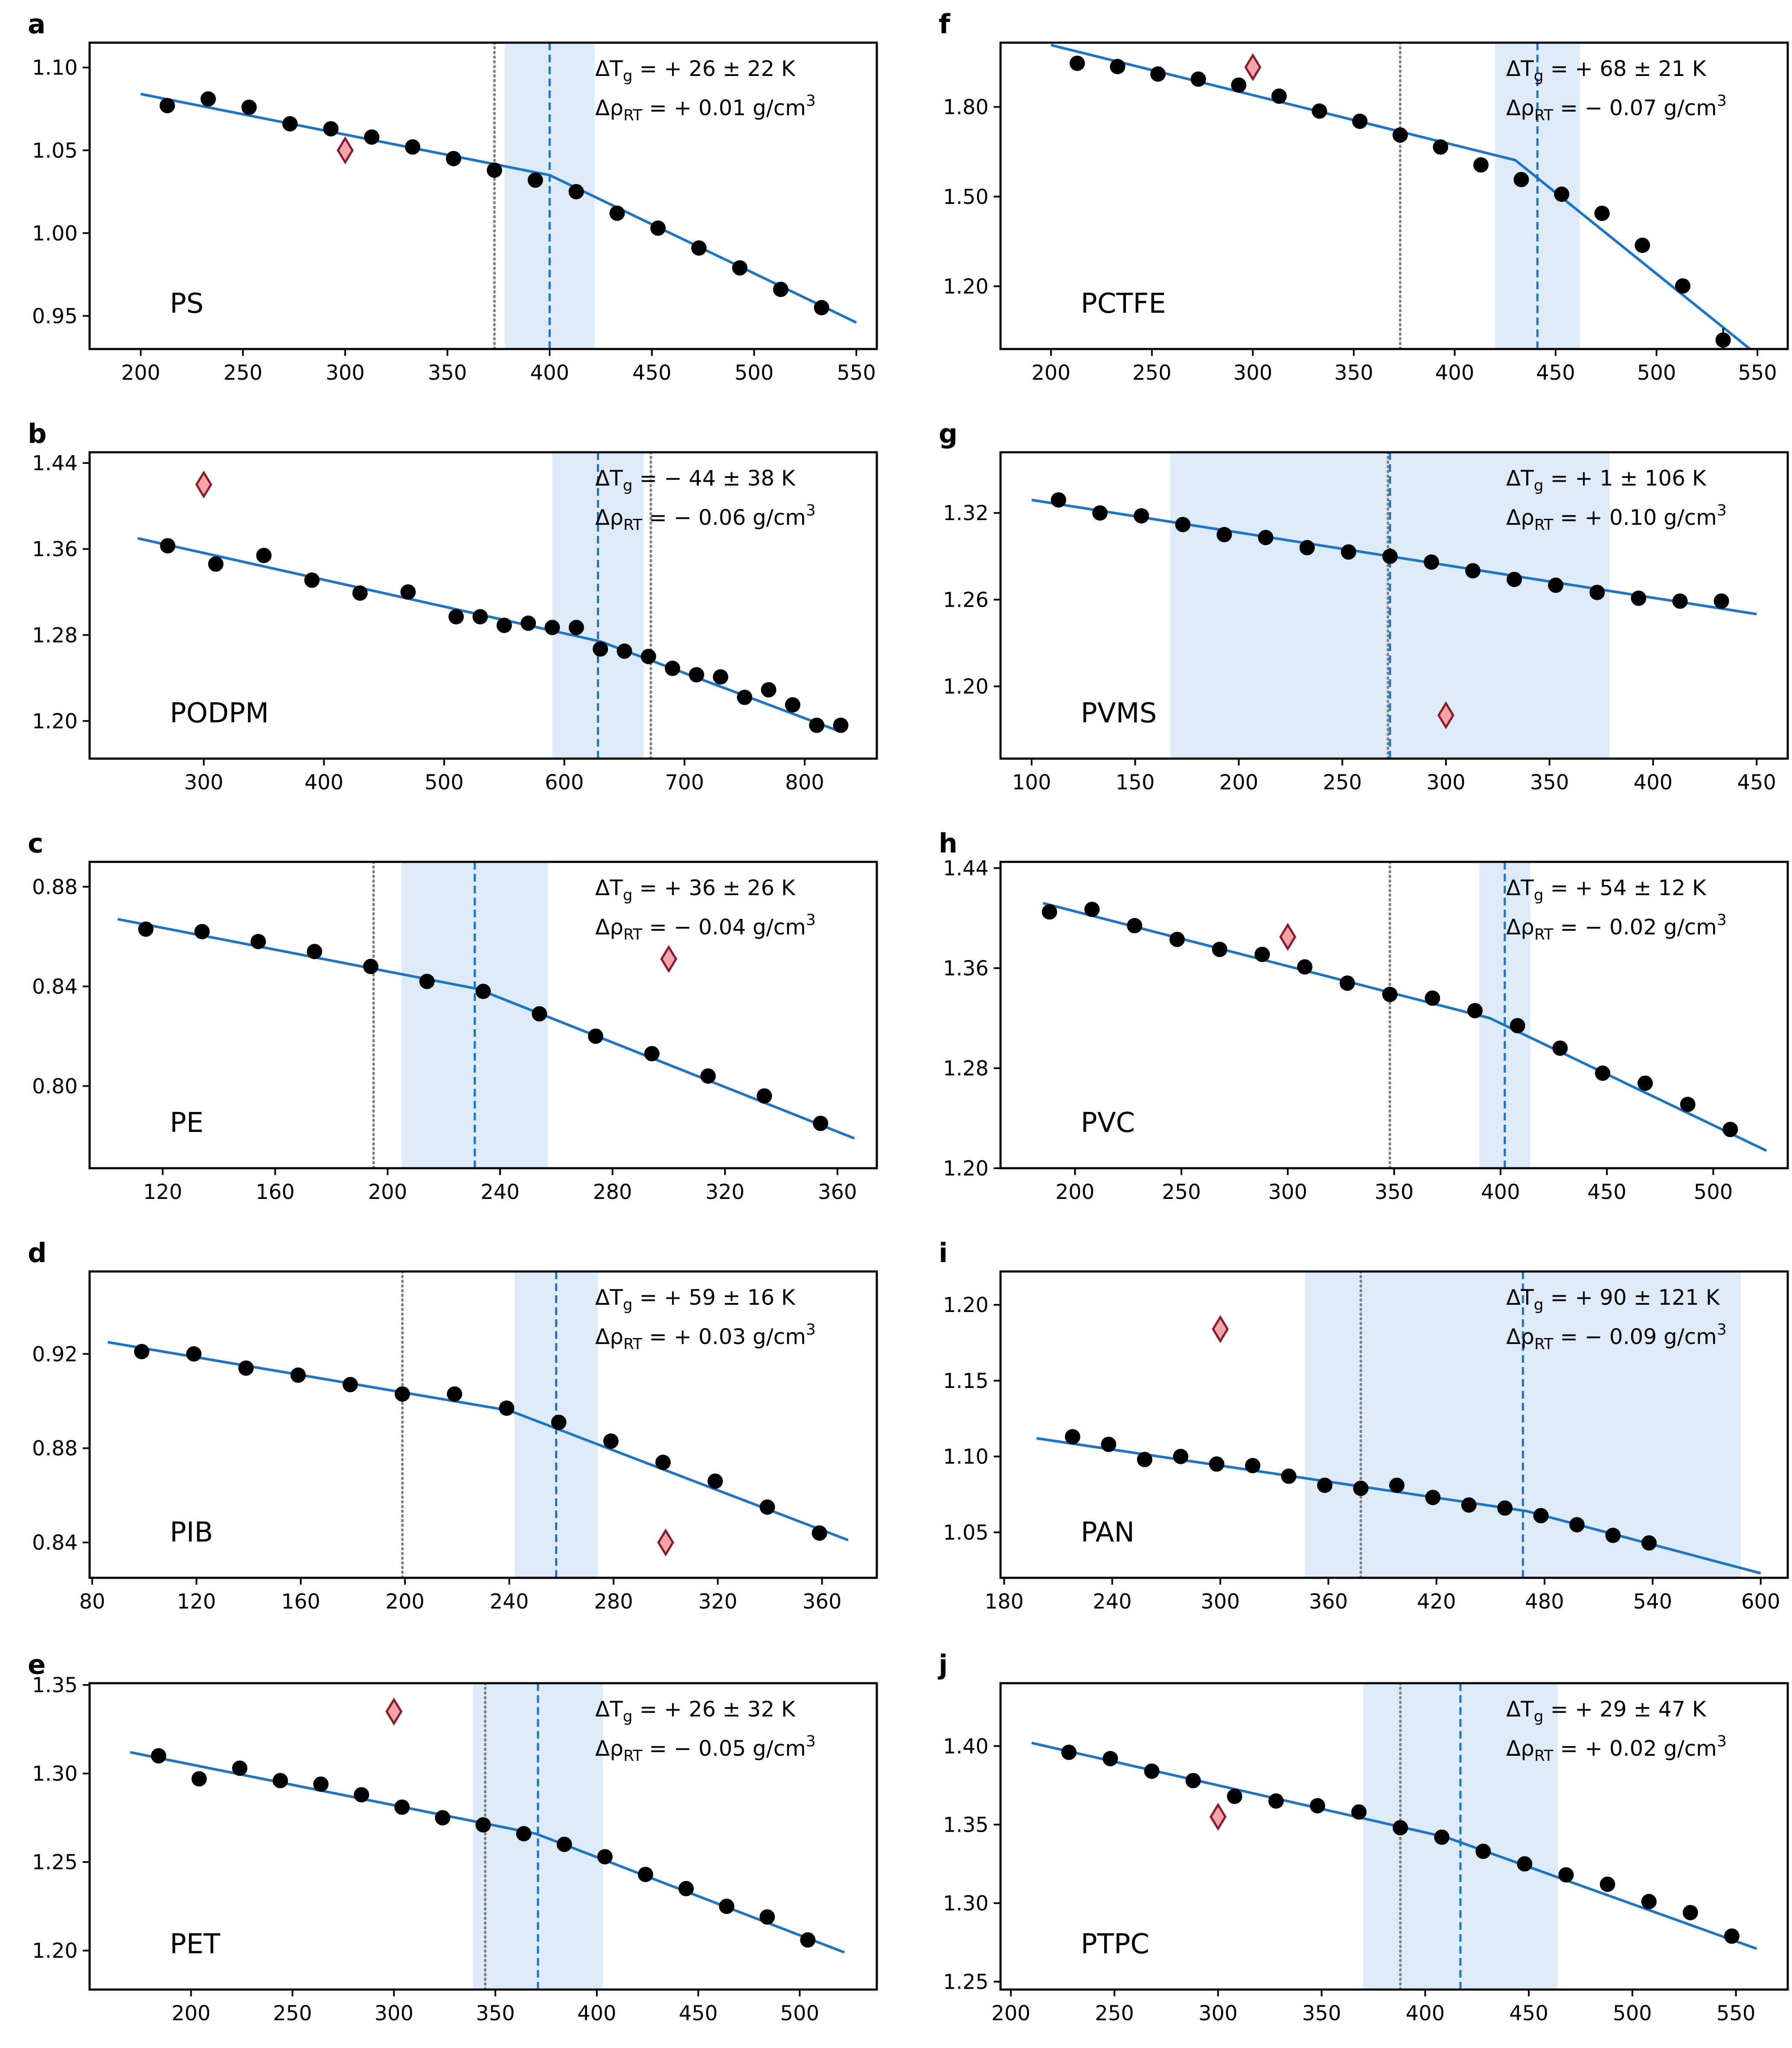 The image size is (1792, 2048). Describe the element at coordinates (499, 208) in the screenshot. I see `fit-line` at that location.